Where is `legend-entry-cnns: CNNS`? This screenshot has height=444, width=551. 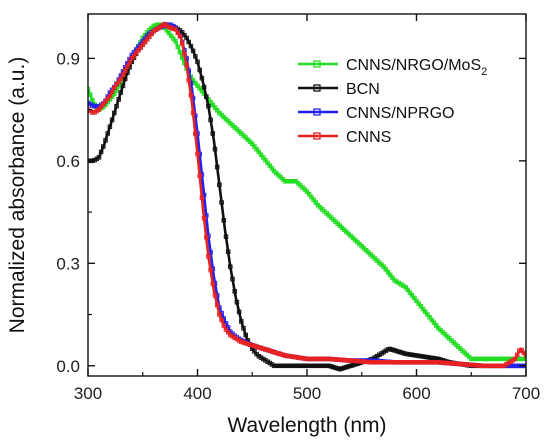 legend-entry-cnns: CNNS is located at coordinates (344, 137).